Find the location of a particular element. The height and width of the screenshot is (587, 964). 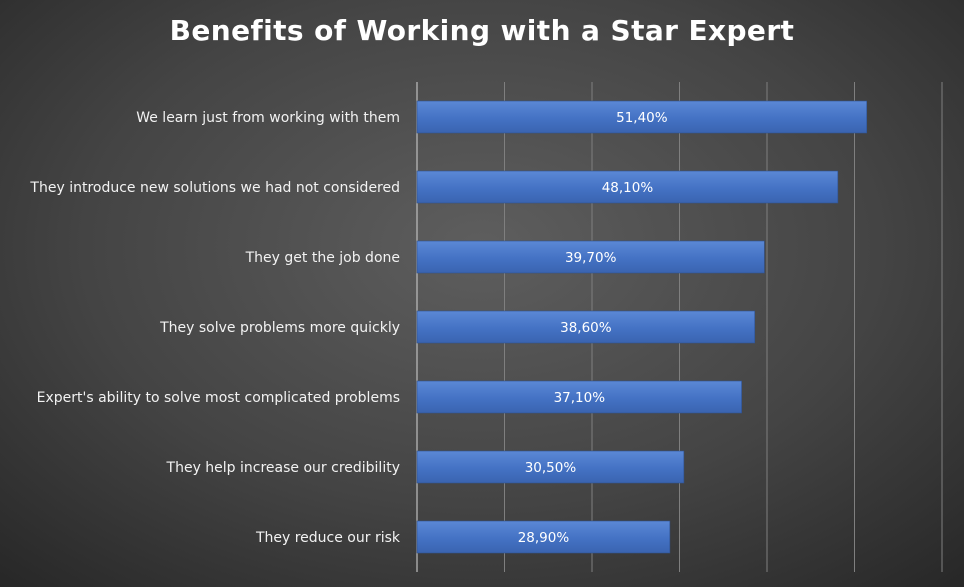

data-label: 48,10% is located at coordinates (628, 188).